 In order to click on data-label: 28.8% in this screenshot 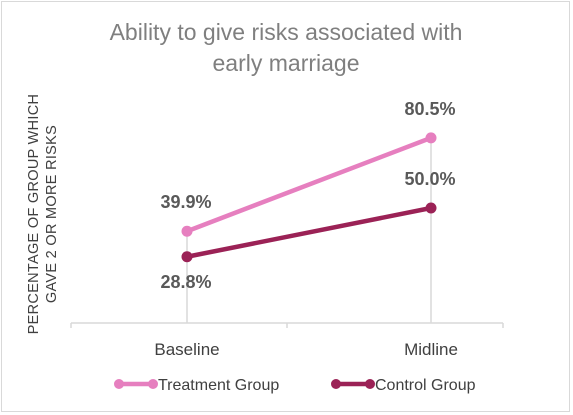, I will do `click(185, 282)`.